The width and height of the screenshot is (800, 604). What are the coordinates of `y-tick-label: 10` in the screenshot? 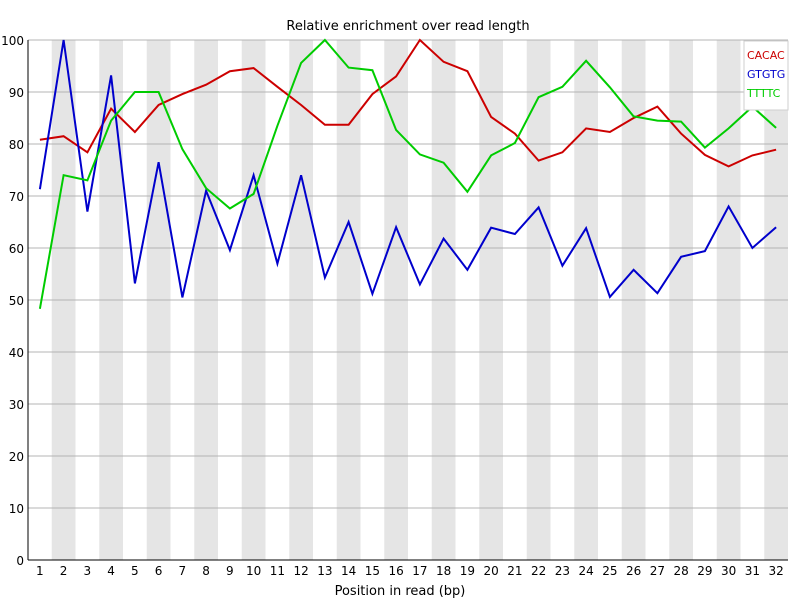 It's located at (16, 509).